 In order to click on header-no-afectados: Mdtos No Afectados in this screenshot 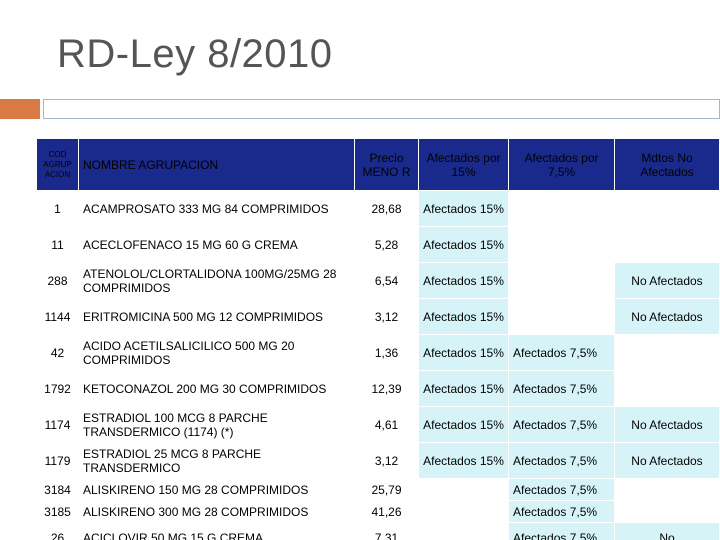, I will do `click(667, 164)`.